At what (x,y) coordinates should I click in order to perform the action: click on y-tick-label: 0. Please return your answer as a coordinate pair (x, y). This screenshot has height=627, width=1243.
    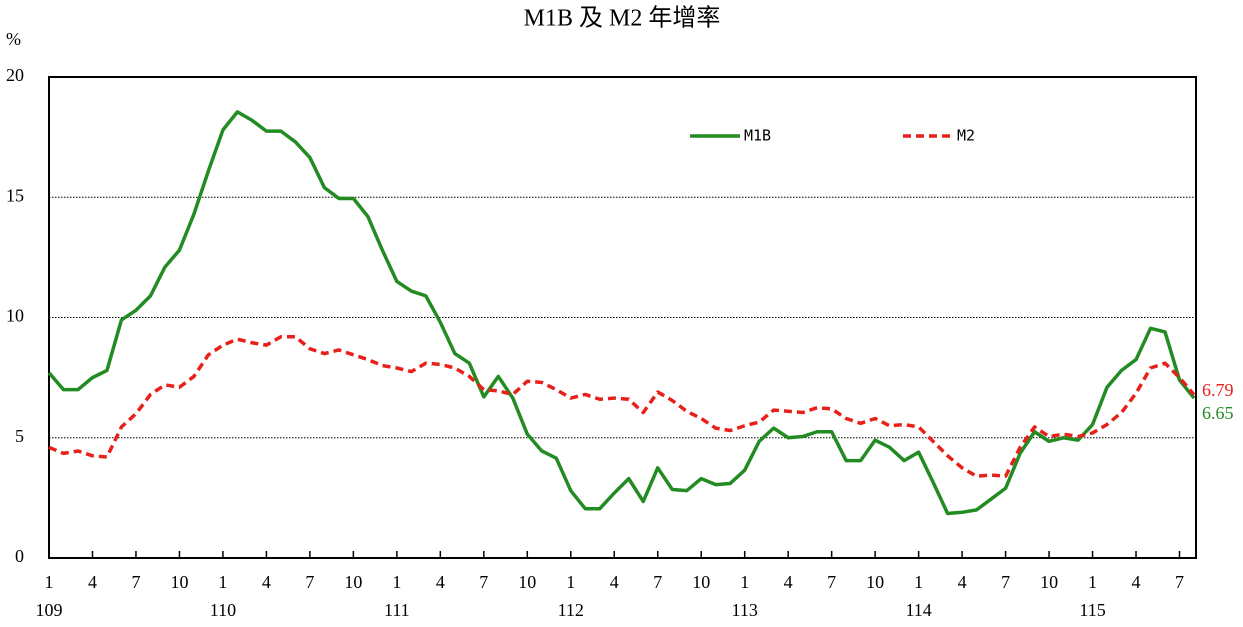
    Looking at the image, I should click on (19, 556).